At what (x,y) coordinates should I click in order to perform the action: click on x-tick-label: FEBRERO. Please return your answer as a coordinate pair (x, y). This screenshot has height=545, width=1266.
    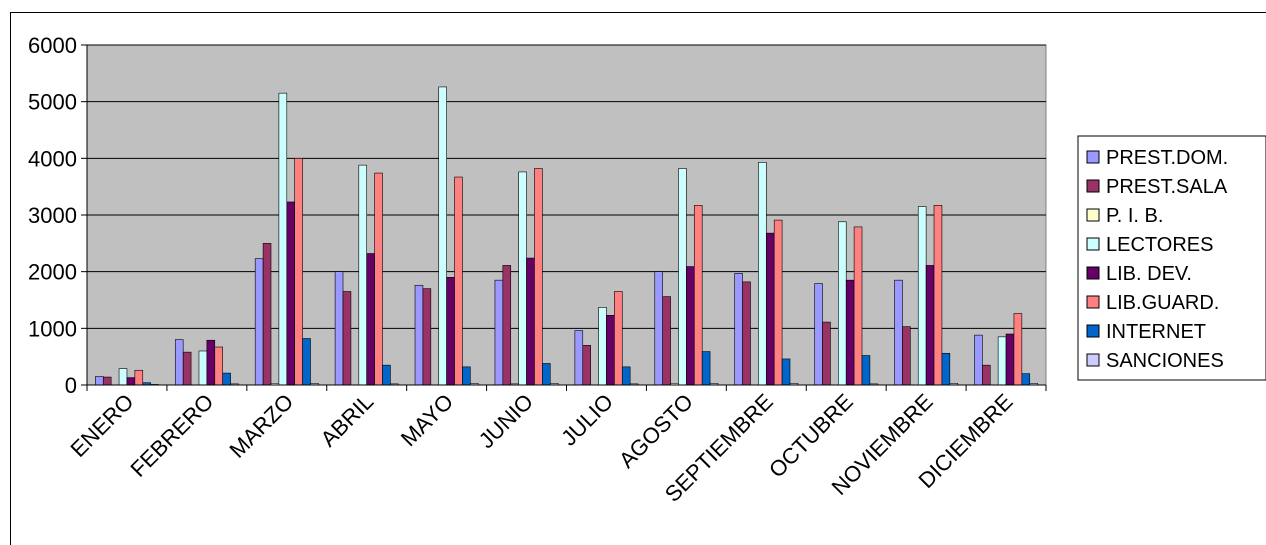
    Looking at the image, I should click on (172, 435).